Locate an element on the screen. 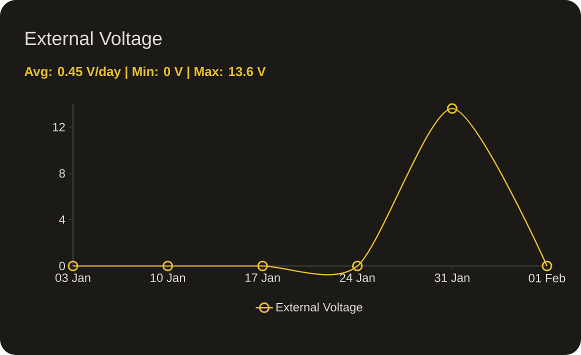  legend-label: External Voltage is located at coordinates (319, 308).